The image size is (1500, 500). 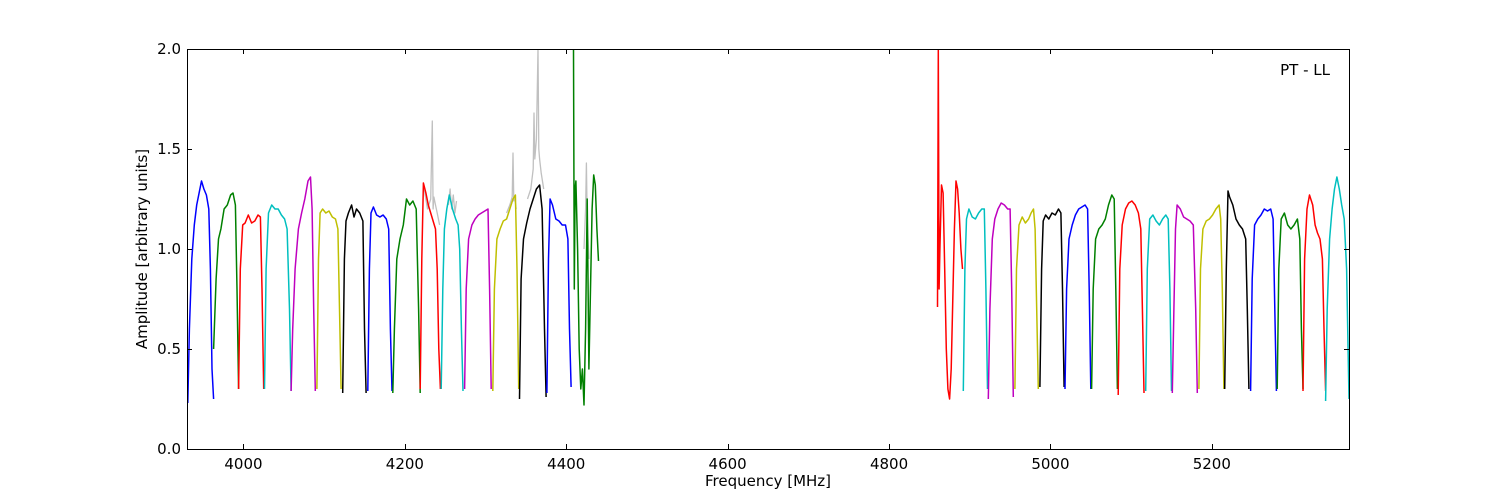 What do you see at coordinates (1212, 464) in the screenshot?
I see `x-tick-label: 5200` at bounding box center [1212, 464].